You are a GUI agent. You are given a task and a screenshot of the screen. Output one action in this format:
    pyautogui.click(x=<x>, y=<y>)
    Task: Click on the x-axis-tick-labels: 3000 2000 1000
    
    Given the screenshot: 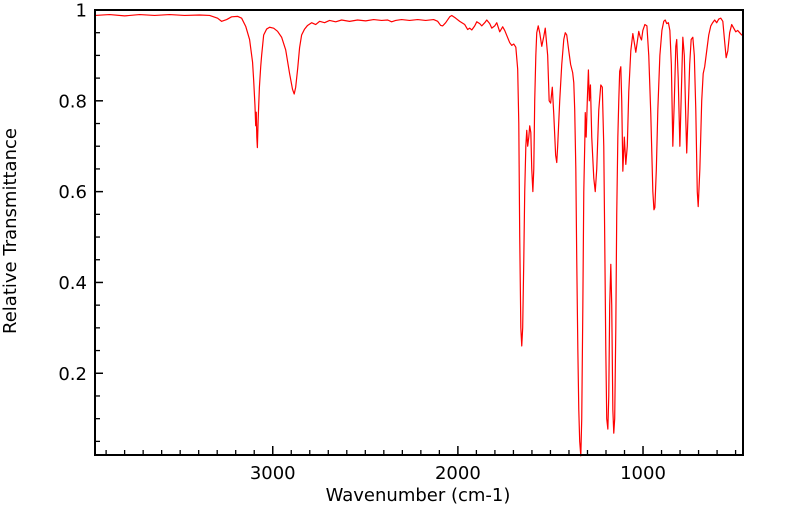 What is the action you would take?
    pyautogui.click(x=458, y=473)
    